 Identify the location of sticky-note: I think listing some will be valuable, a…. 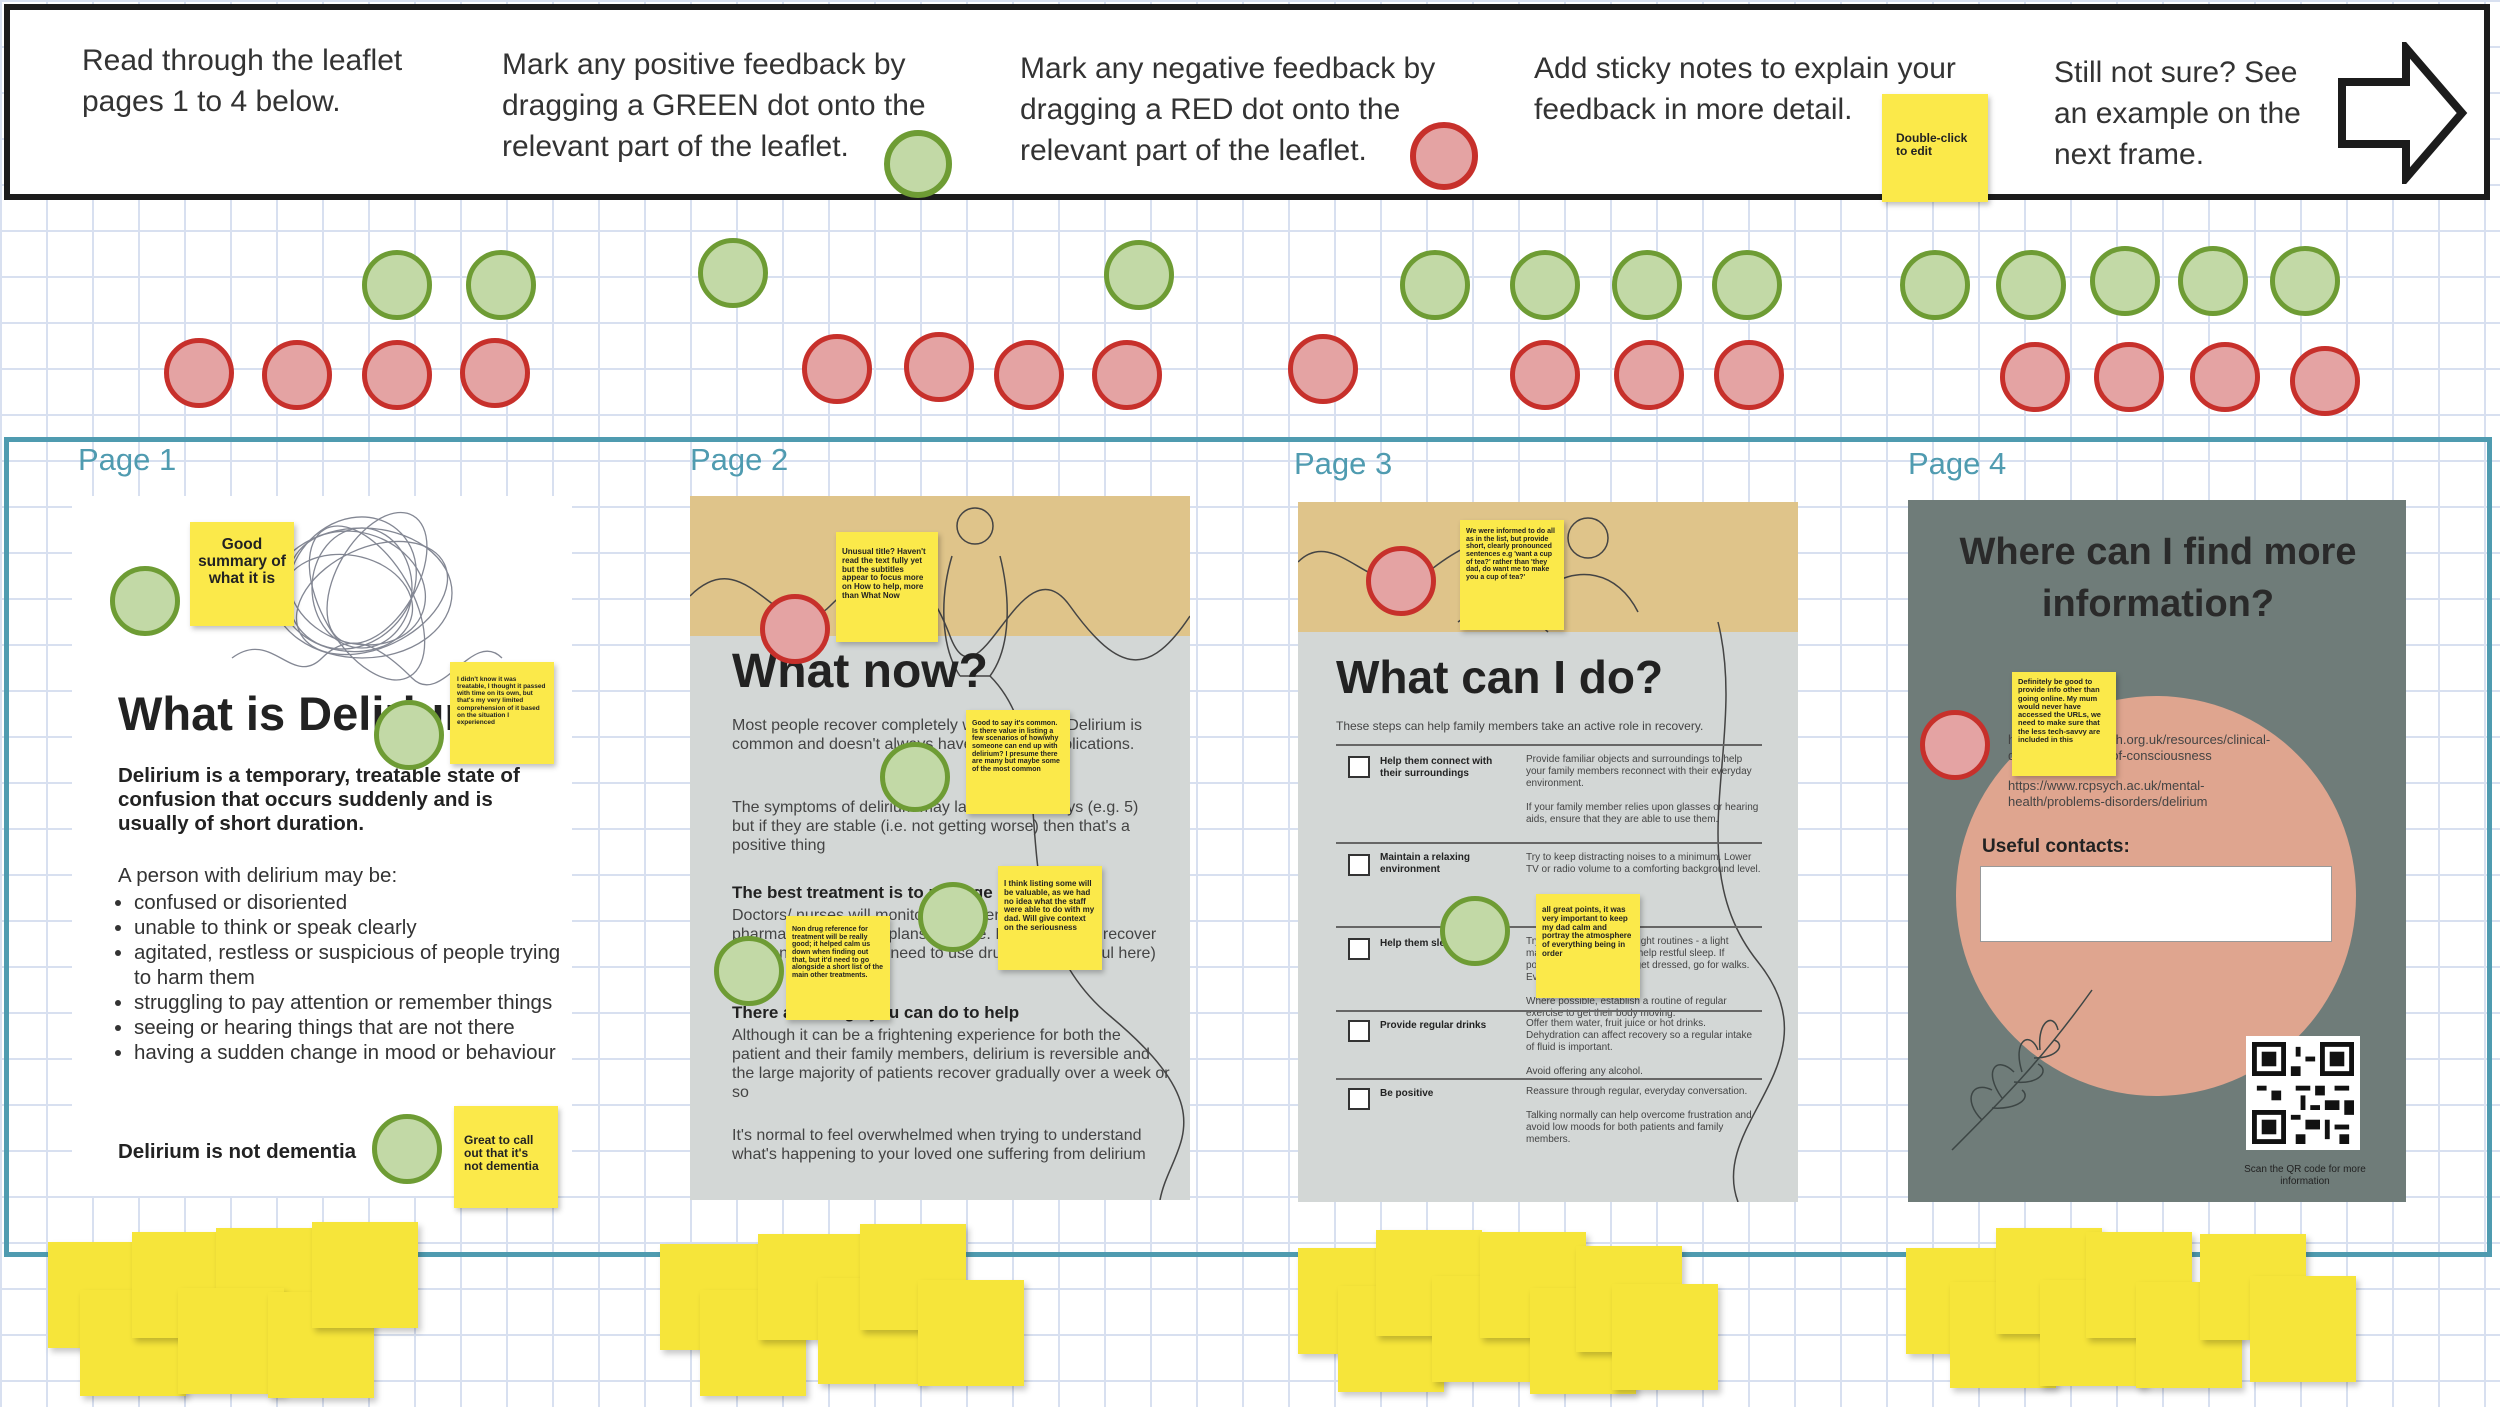
(1050, 918).